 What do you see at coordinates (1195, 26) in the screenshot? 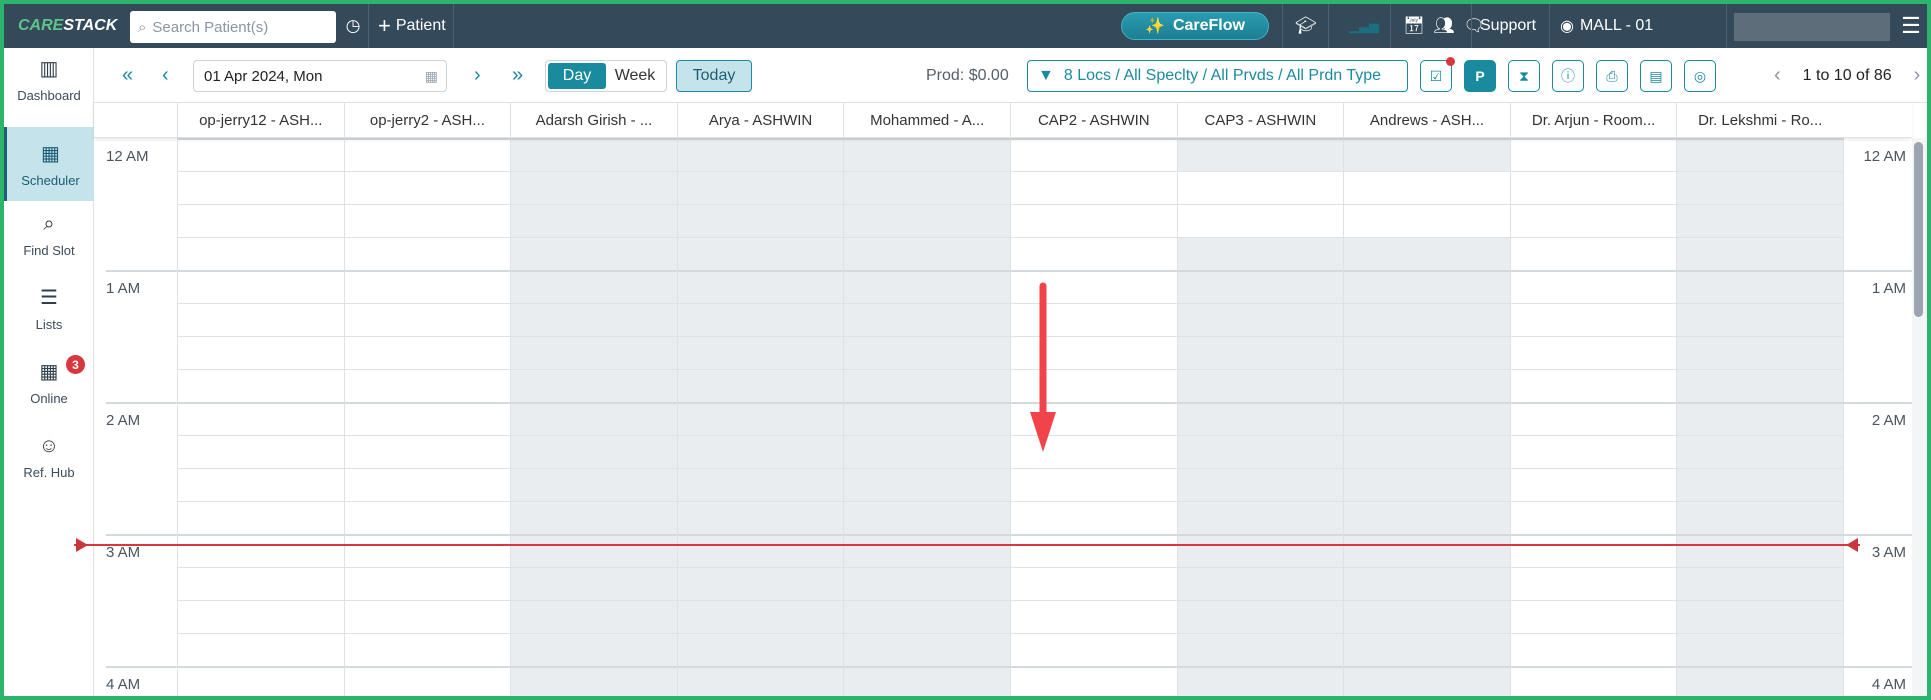
I see `careflow-button: ✨ CareFlow` at bounding box center [1195, 26].